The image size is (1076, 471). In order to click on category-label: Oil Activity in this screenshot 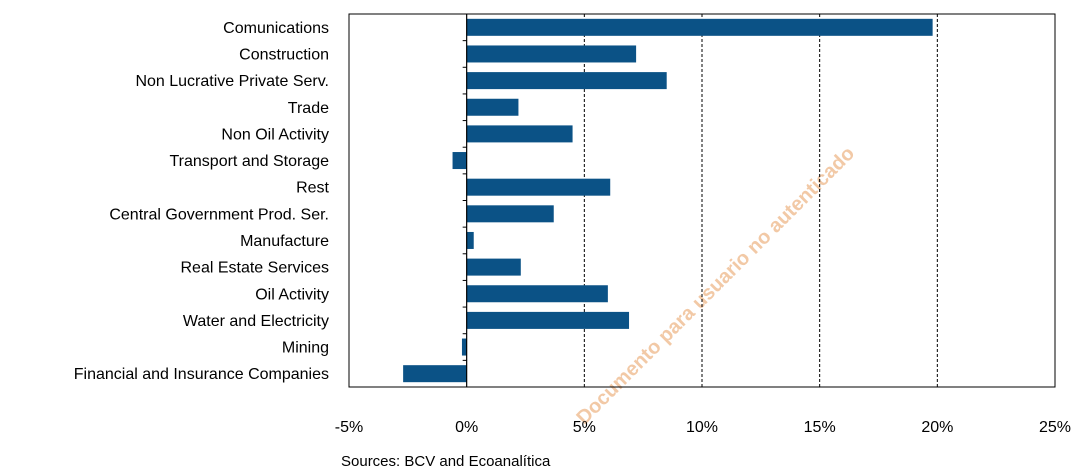, I will do `click(292, 294)`.